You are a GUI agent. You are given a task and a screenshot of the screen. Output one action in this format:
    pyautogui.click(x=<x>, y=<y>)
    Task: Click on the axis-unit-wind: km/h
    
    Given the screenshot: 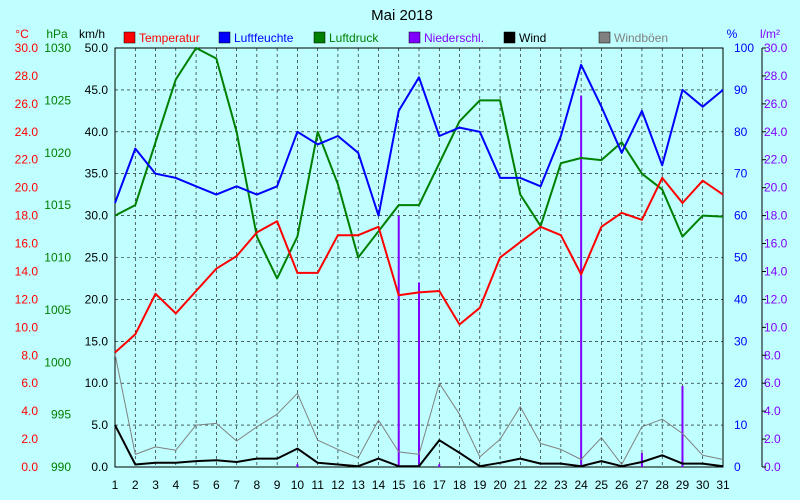 What is the action you would take?
    pyautogui.click(x=92, y=34)
    